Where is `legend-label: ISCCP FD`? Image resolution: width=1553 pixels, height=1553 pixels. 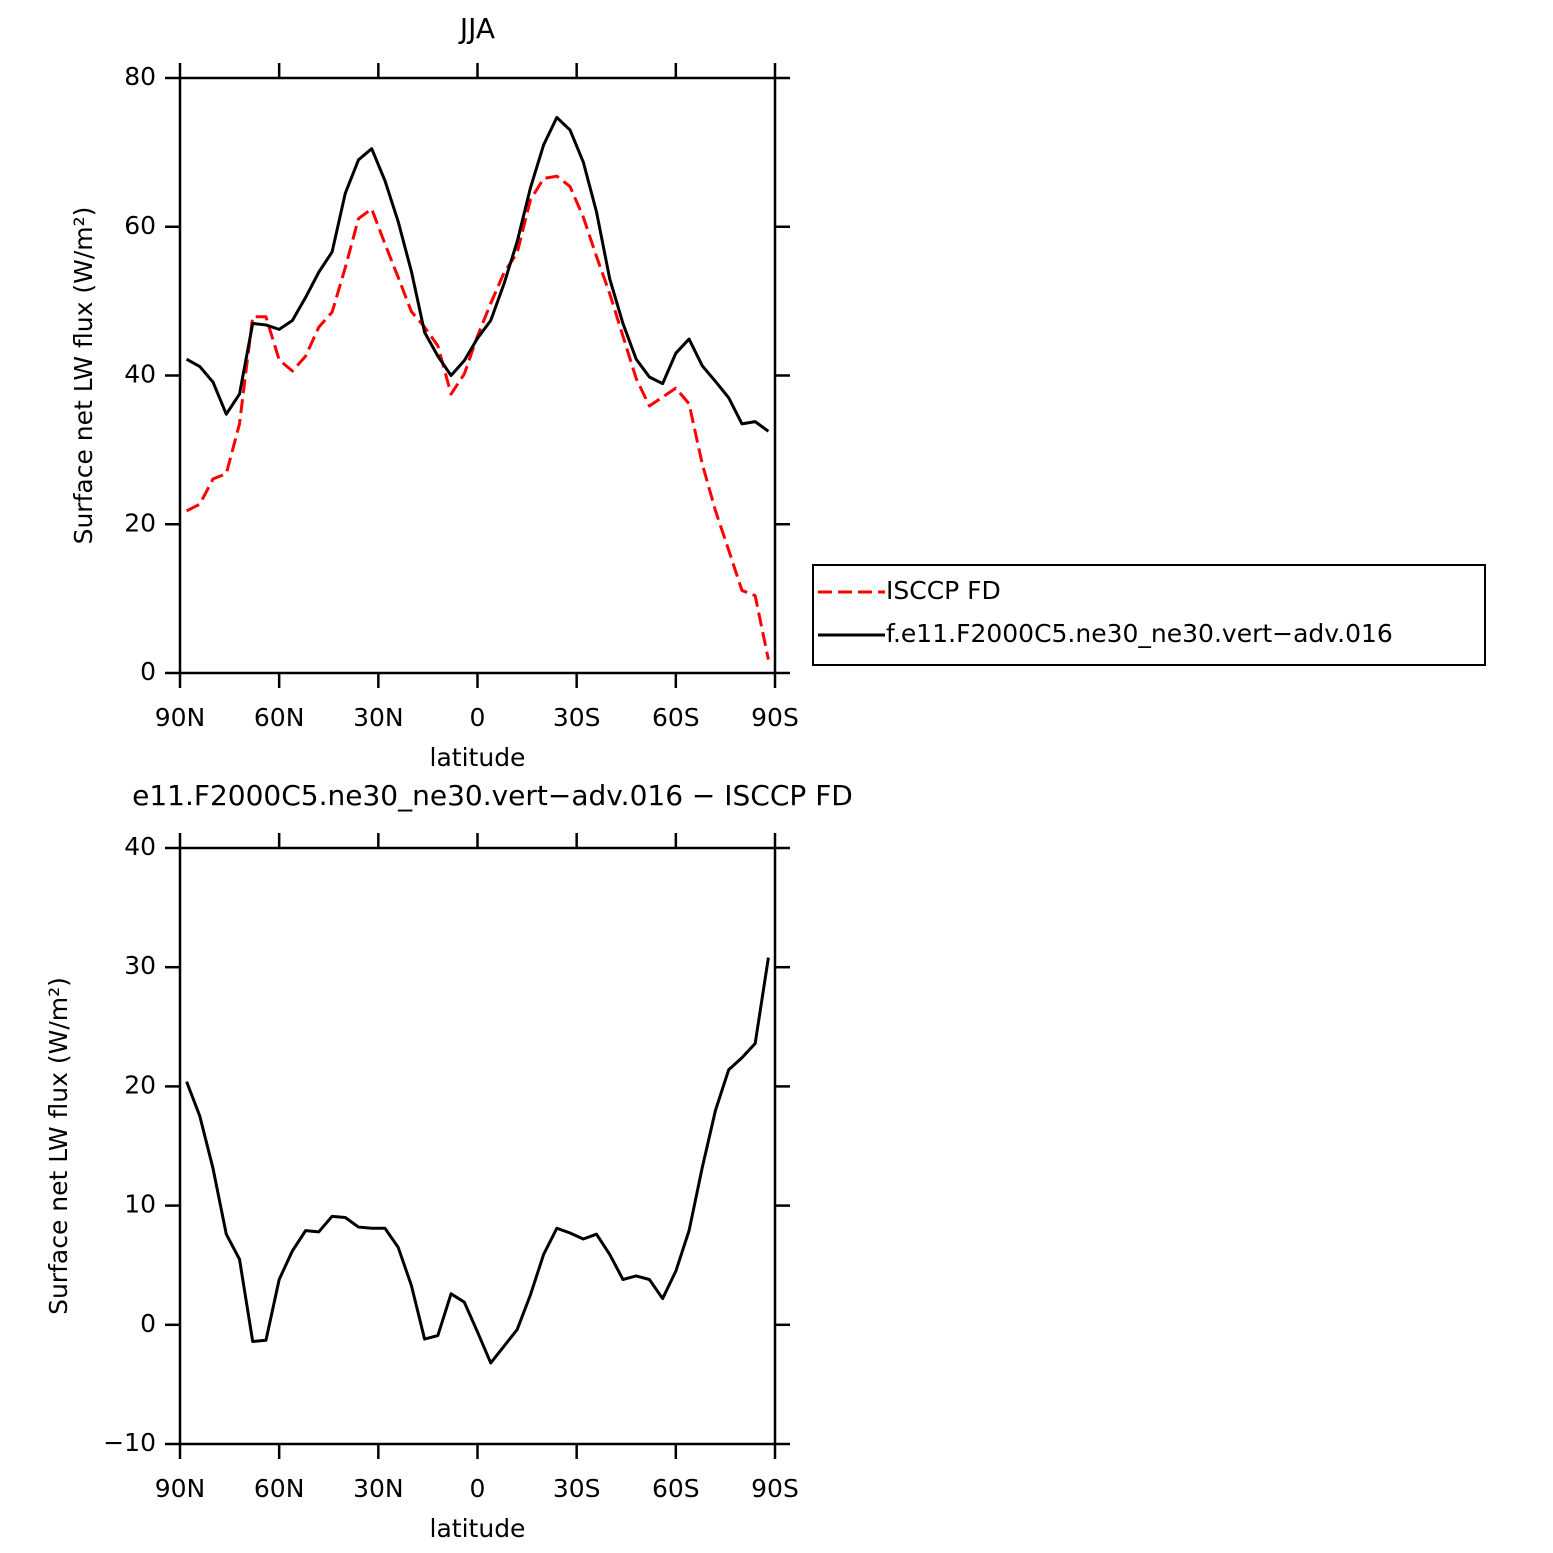
legend-label: ISCCP FD is located at coordinates (943, 590).